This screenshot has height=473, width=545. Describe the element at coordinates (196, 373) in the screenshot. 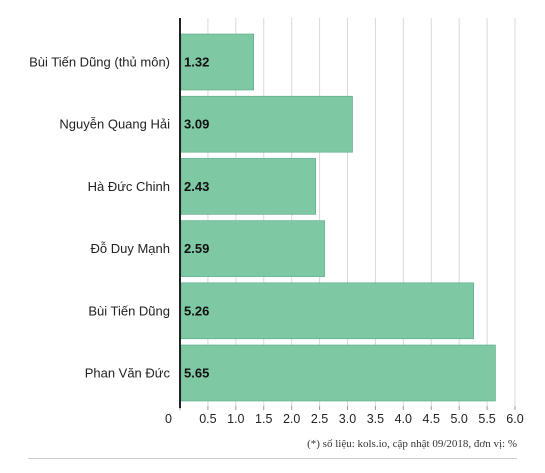

I see `value-label-5: 5.65` at that location.